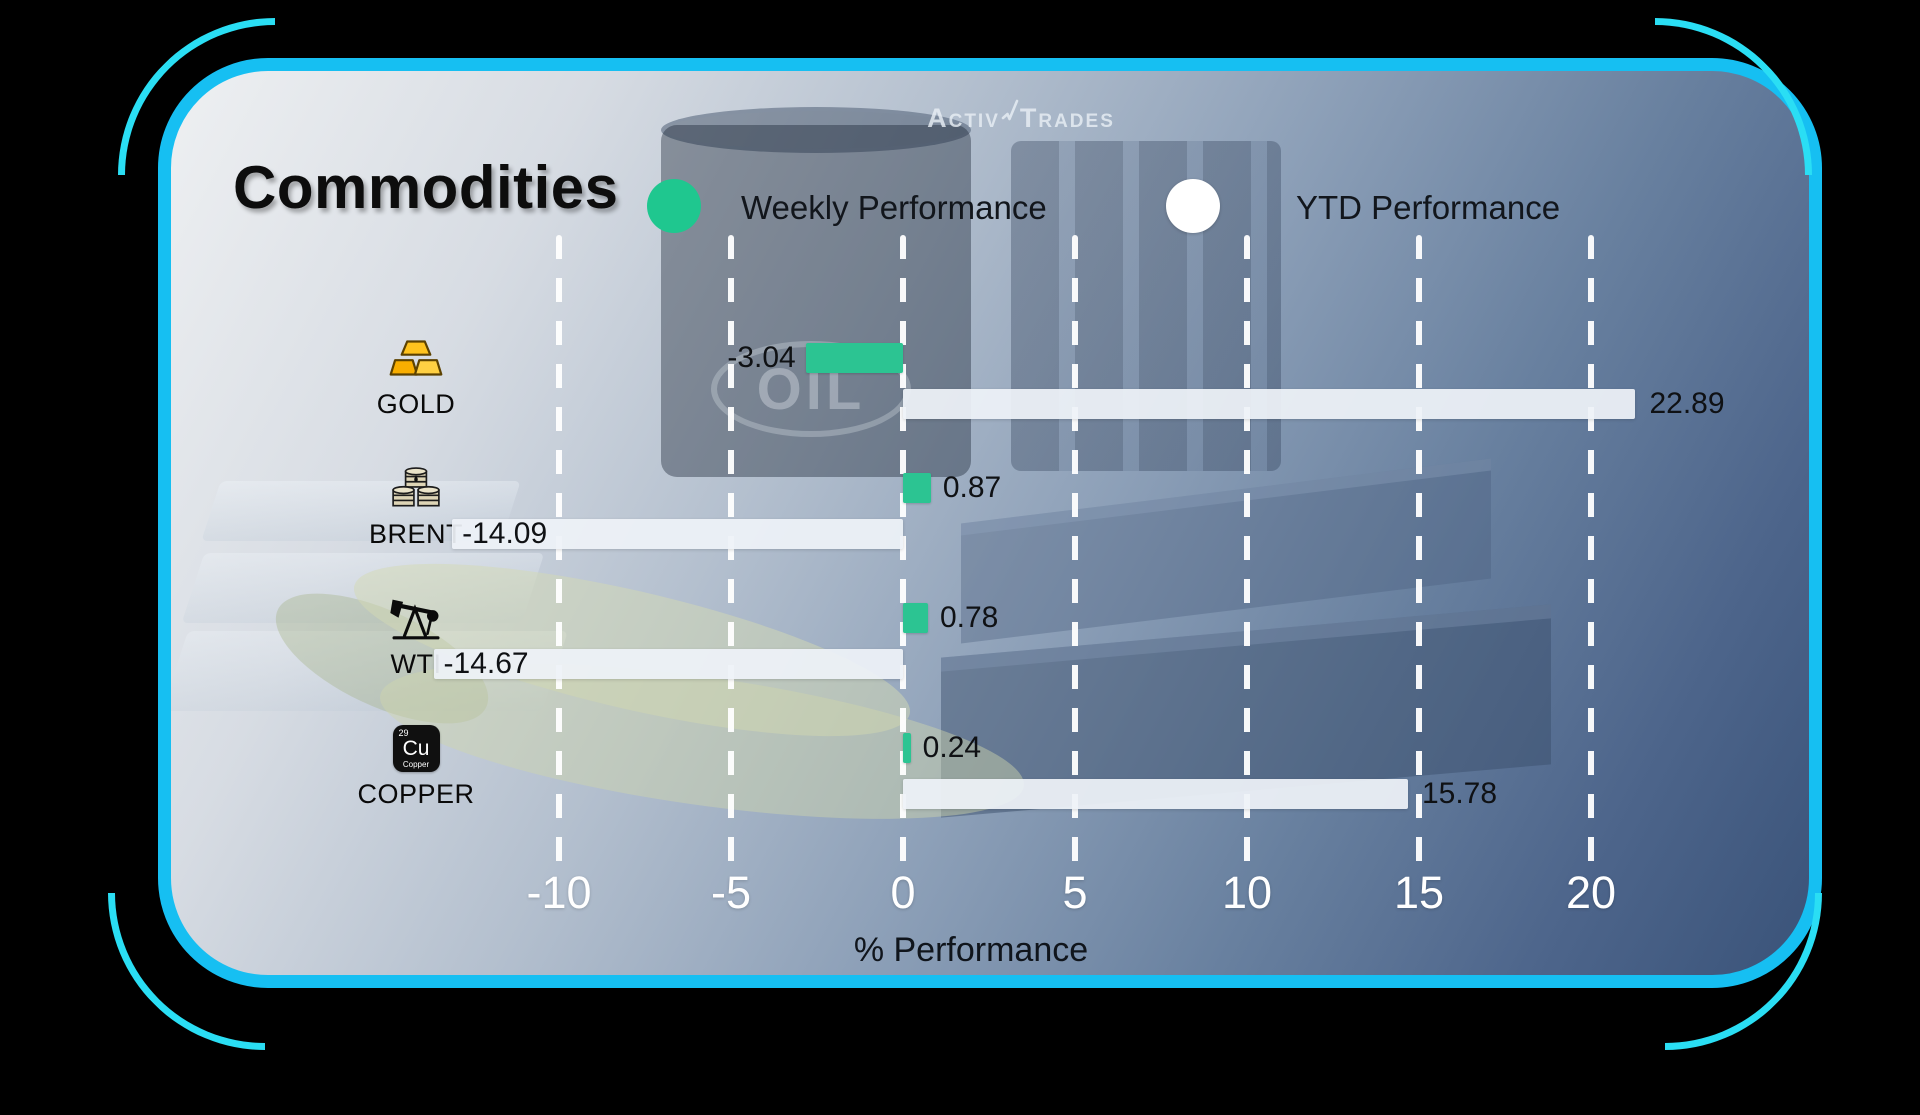  What do you see at coordinates (403, 732) in the screenshot?
I see `copper-number: 29` at bounding box center [403, 732].